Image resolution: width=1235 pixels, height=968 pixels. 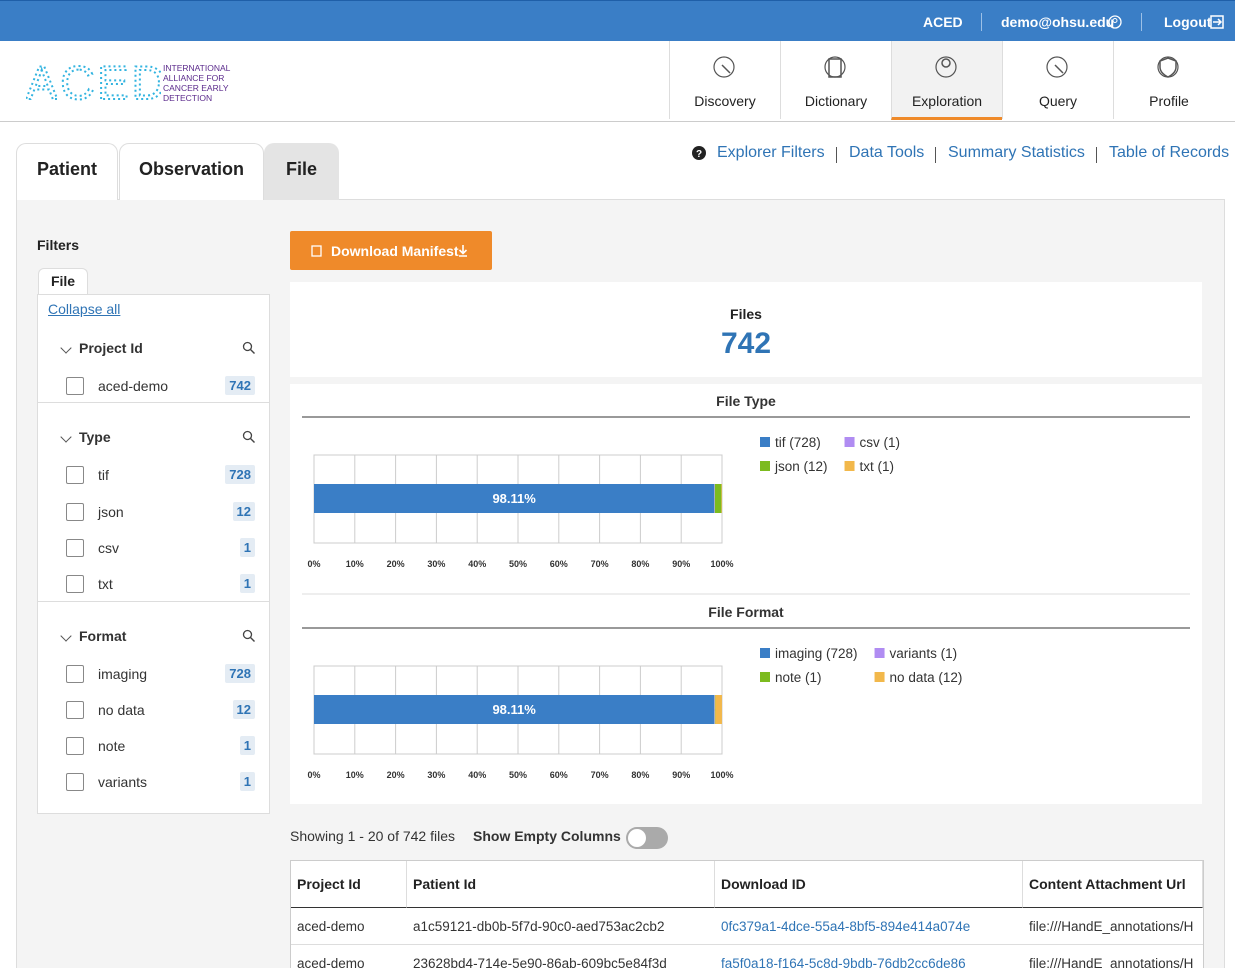 What do you see at coordinates (886, 153) in the screenshot?
I see `nav-link: Data Tools` at bounding box center [886, 153].